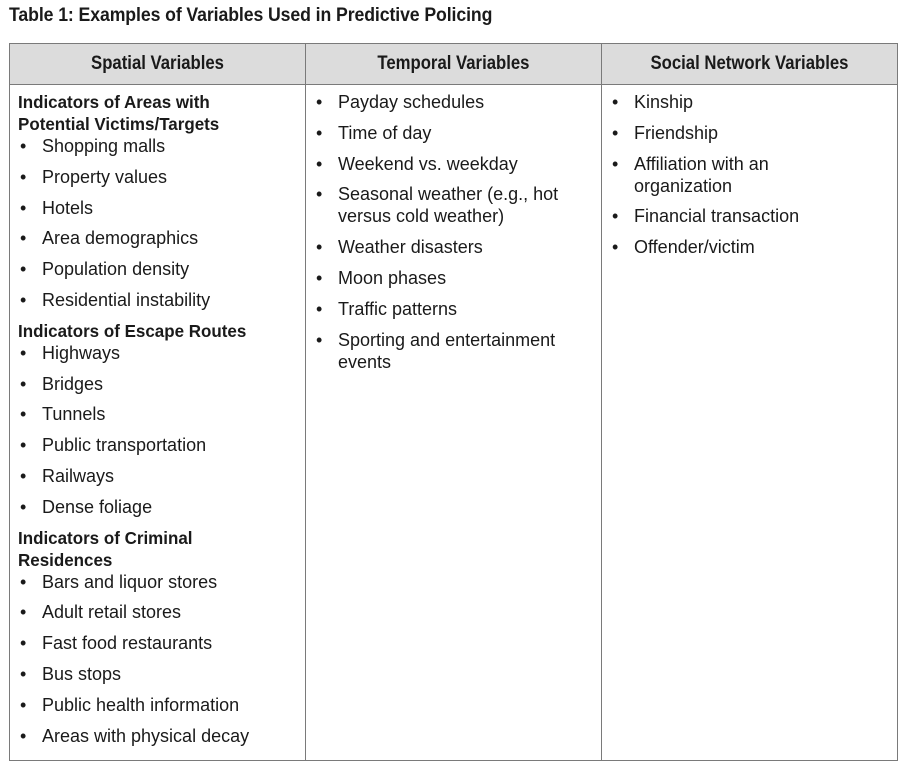  What do you see at coordinates (454, 133) in the screenshot?
I see `list-item: Time of day` at bounding box center [454, 133].